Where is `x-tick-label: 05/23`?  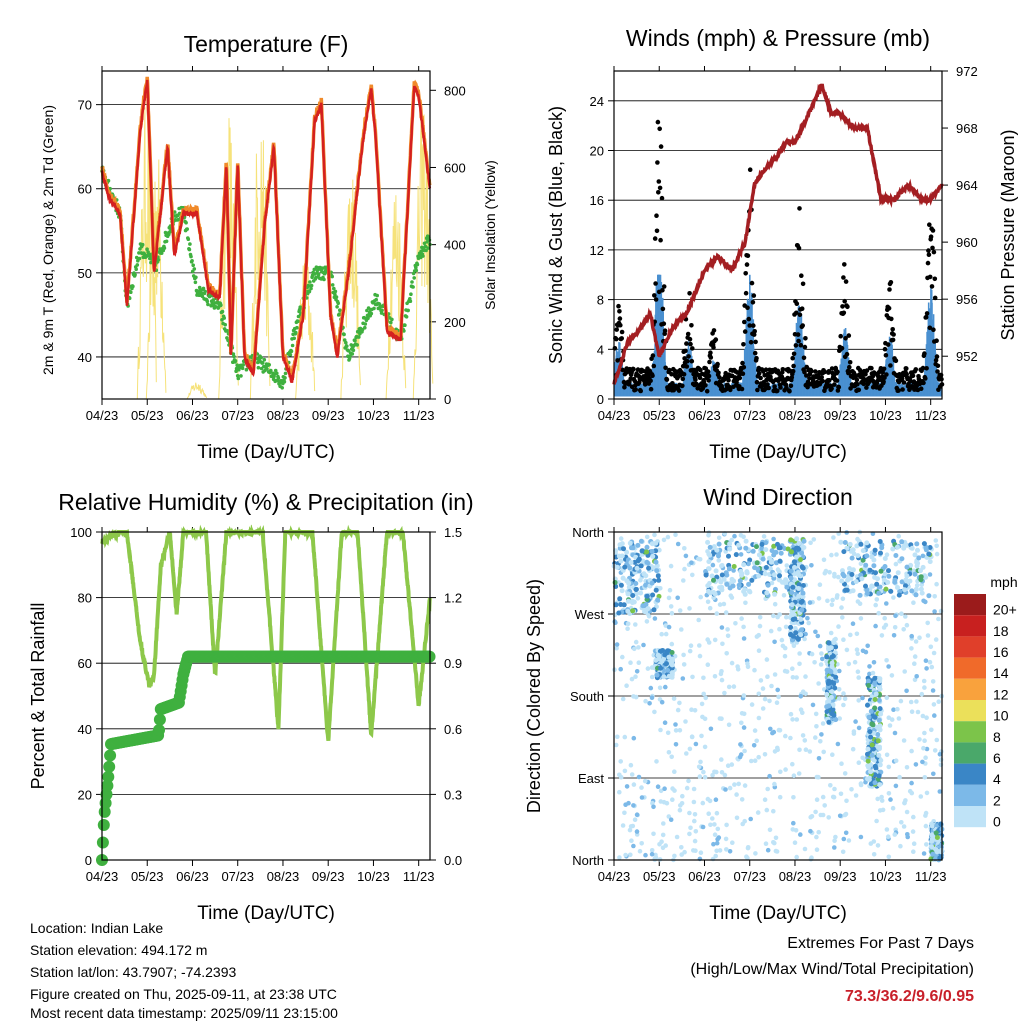
x-tick-label: 05/23 is located at coordinates (147, 415).